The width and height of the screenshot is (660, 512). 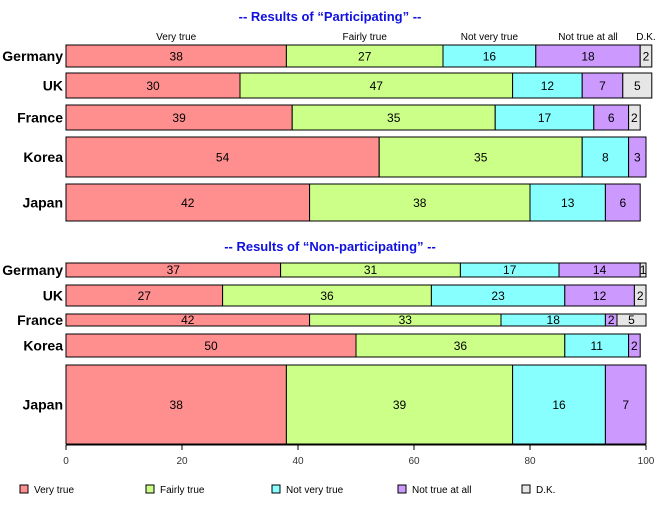 What do you see at coordinates (646, 461) in the screenshot?
I see `x-tick-label: 100` at bounding box center [646, 461].